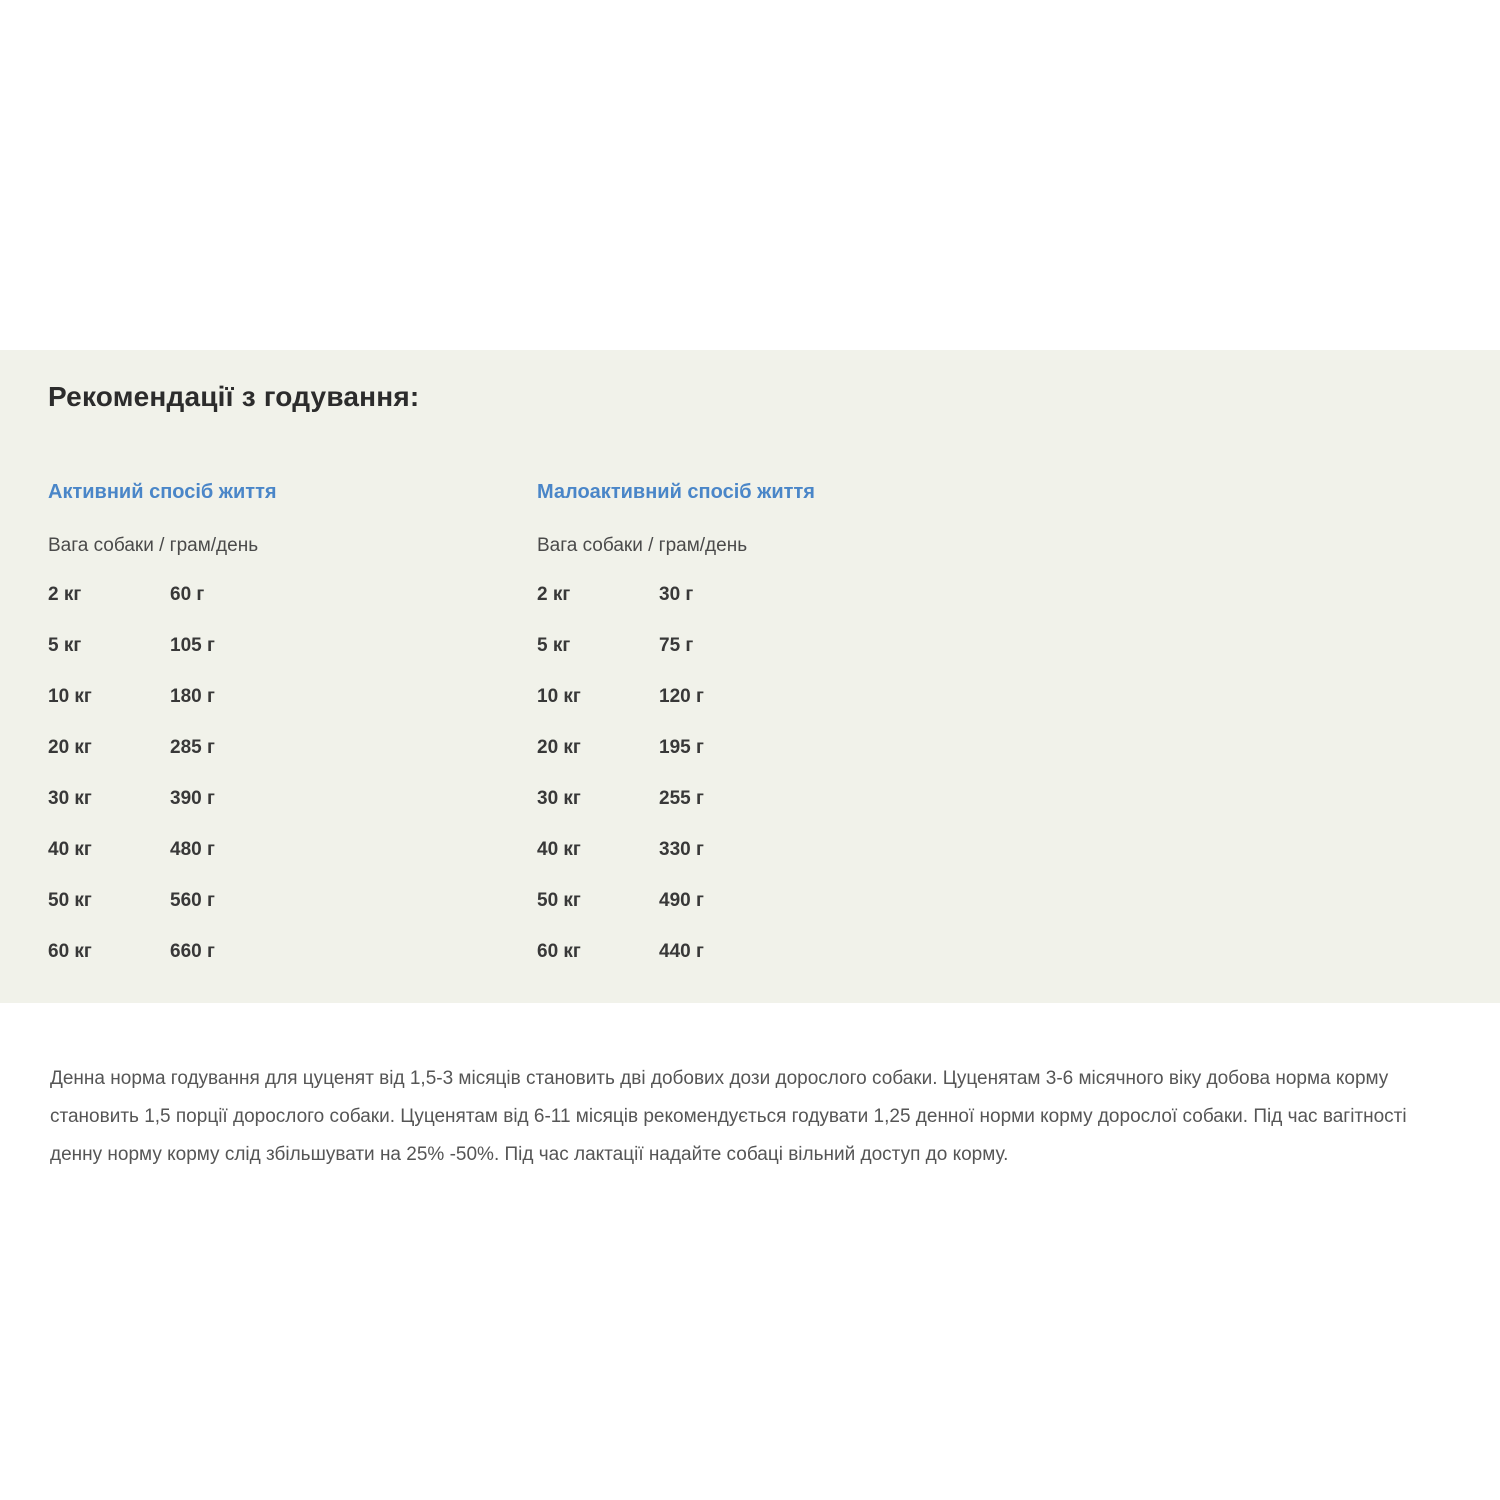  What do you see at coordinates (192, 900) in the screenshot?
I see `amount-cell: 560 г` at bounding box center [192, 900].